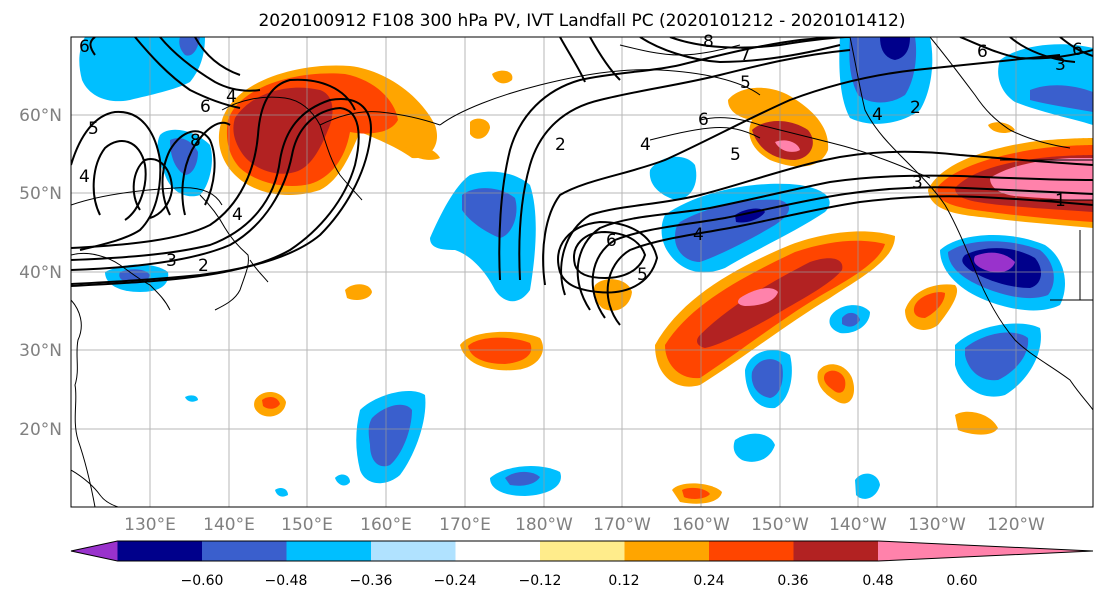  I want to click on lon-label: 120°W, so click(1016, 525).